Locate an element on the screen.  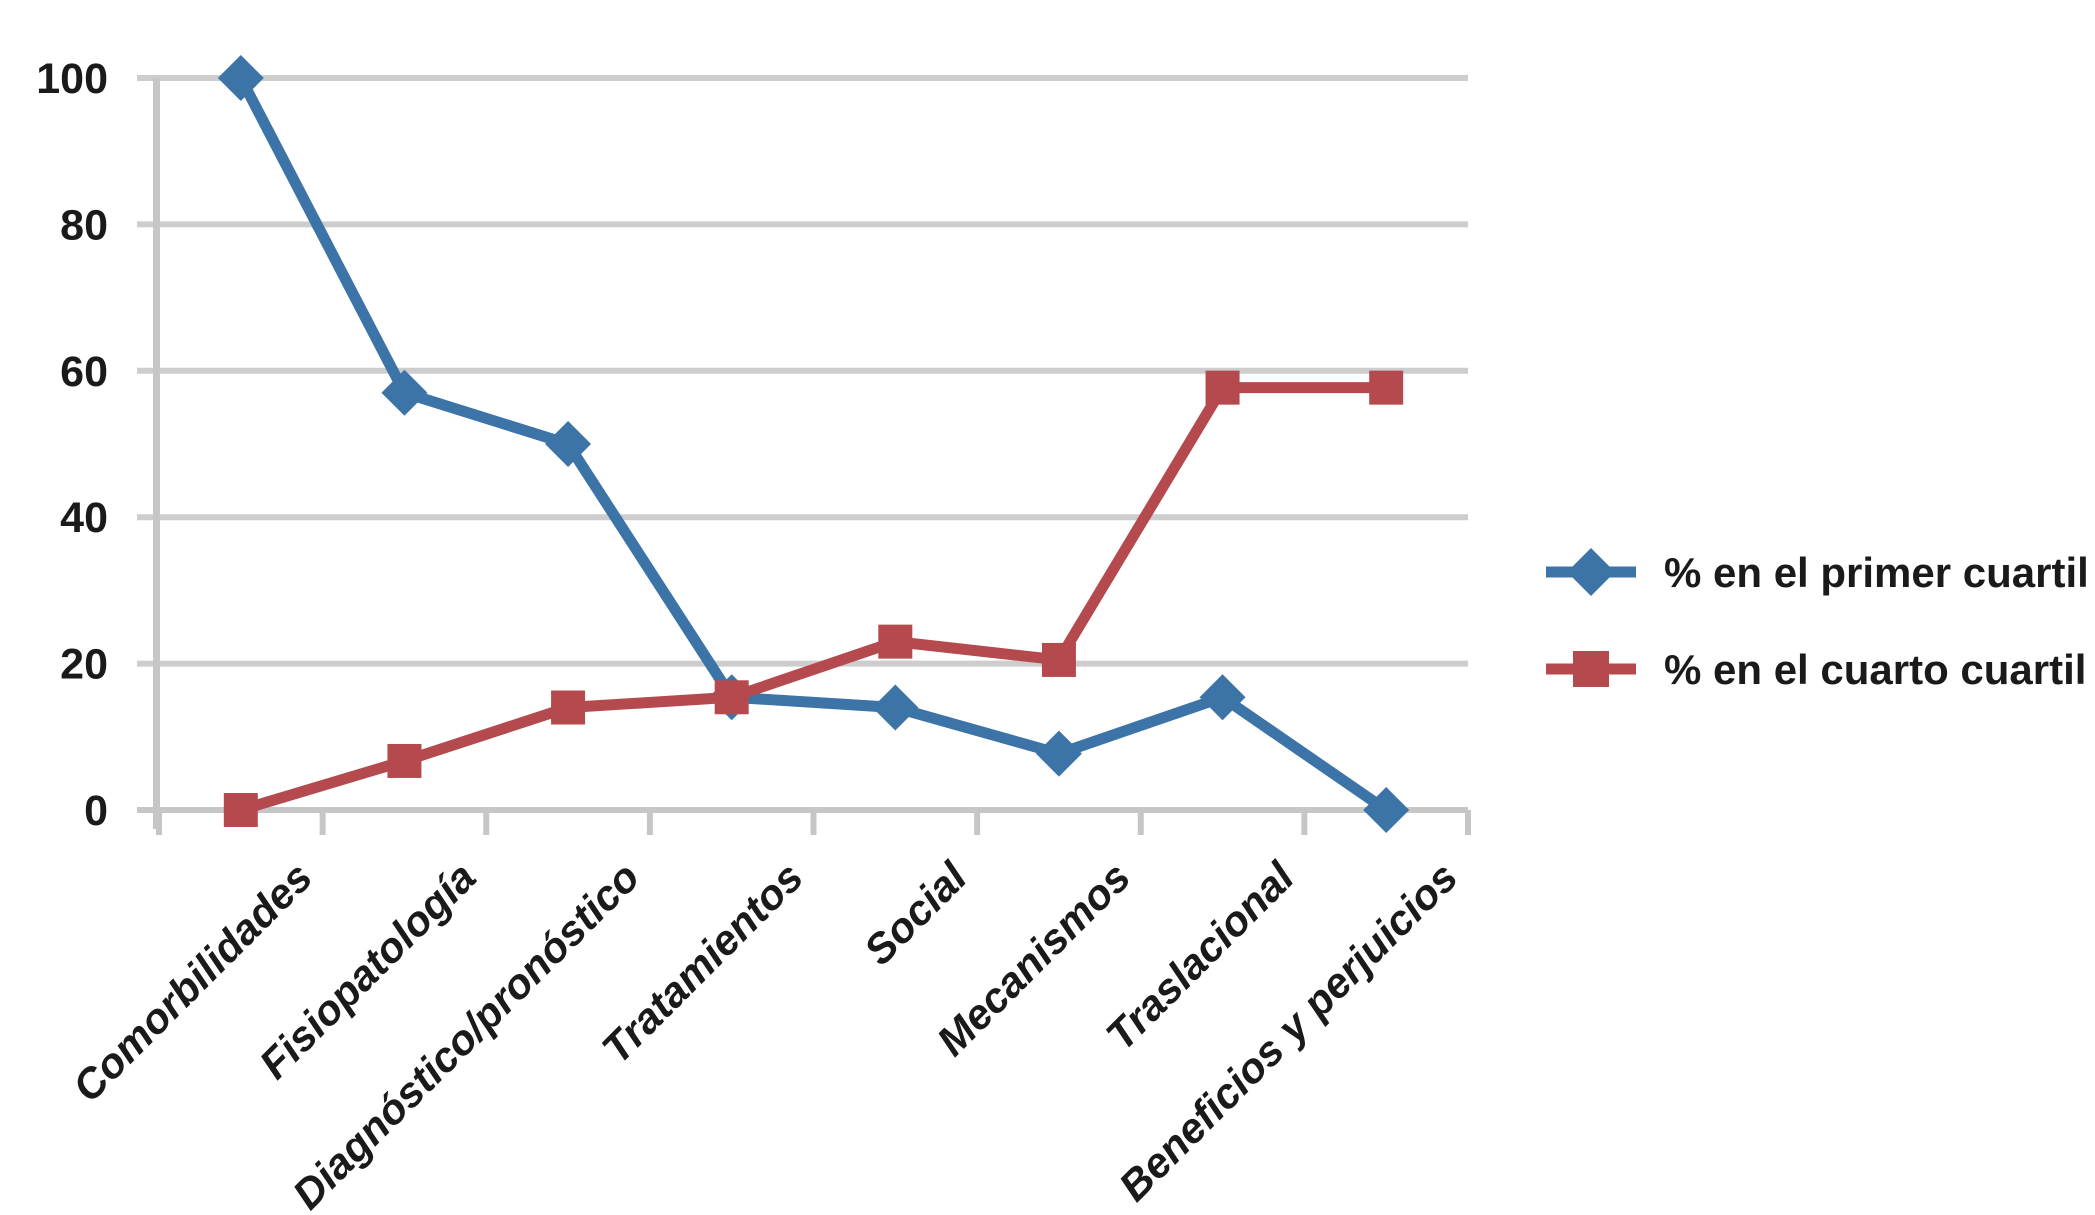
x-axis-ticks is located at coordinates (813, 822).